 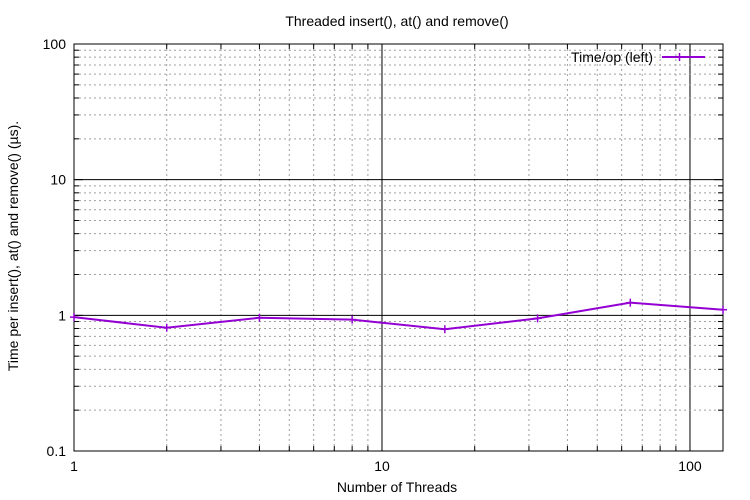 I want to click on chart-title: Threaded insert(), at() and remove(), so click(x=396, y=21).